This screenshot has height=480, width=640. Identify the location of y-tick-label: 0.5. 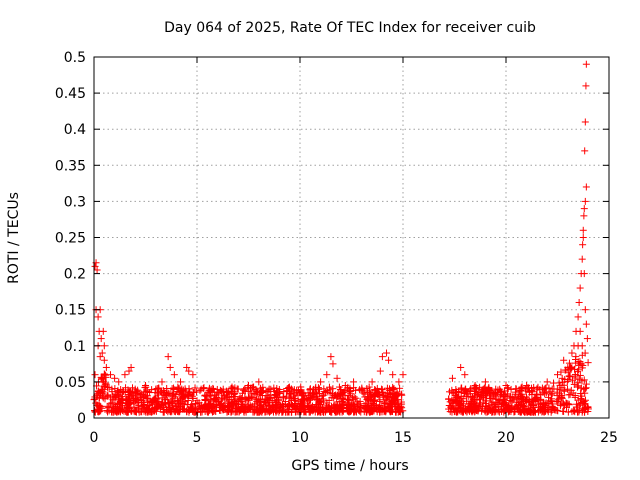
(75, 58).